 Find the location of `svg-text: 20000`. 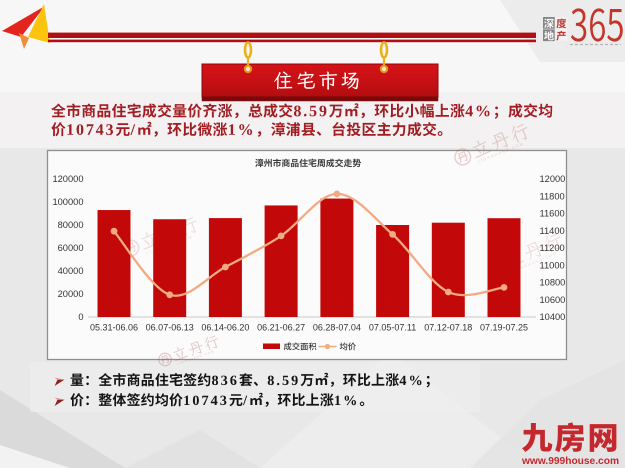

svg-text: 20000 is located at coordinates (71, 294).